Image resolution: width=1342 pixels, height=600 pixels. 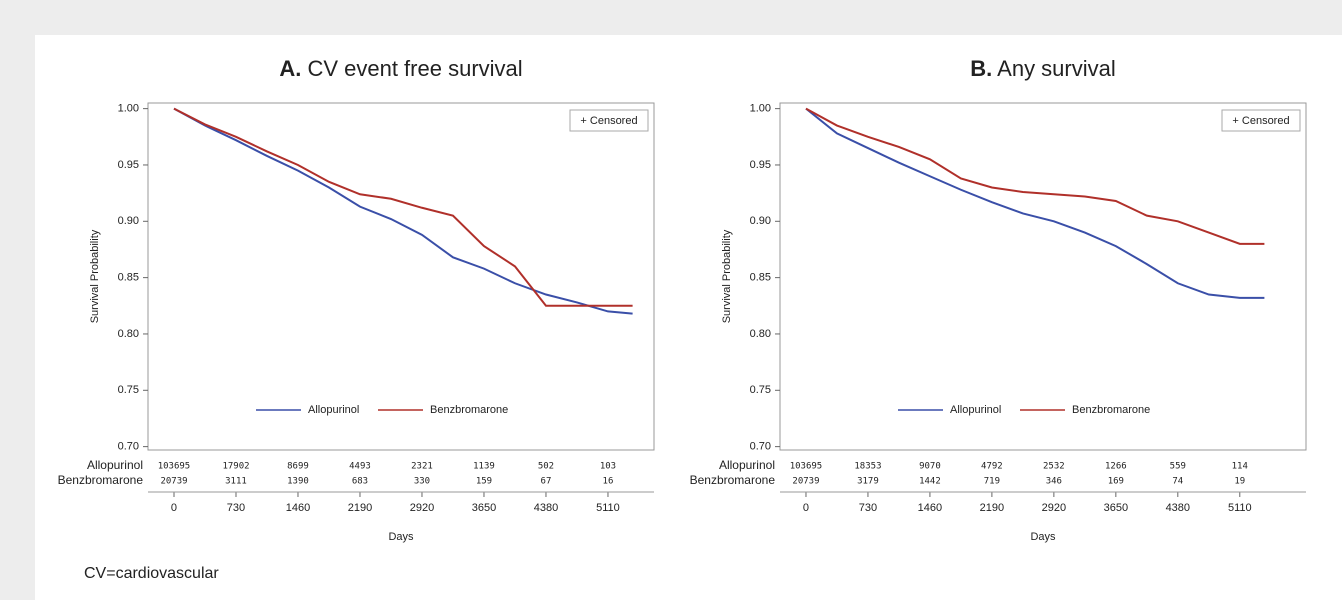 What do you see at coordinates (868, 482) in the screenshot?
I see `risk-value: 3179` at bounding box center [868, 482].